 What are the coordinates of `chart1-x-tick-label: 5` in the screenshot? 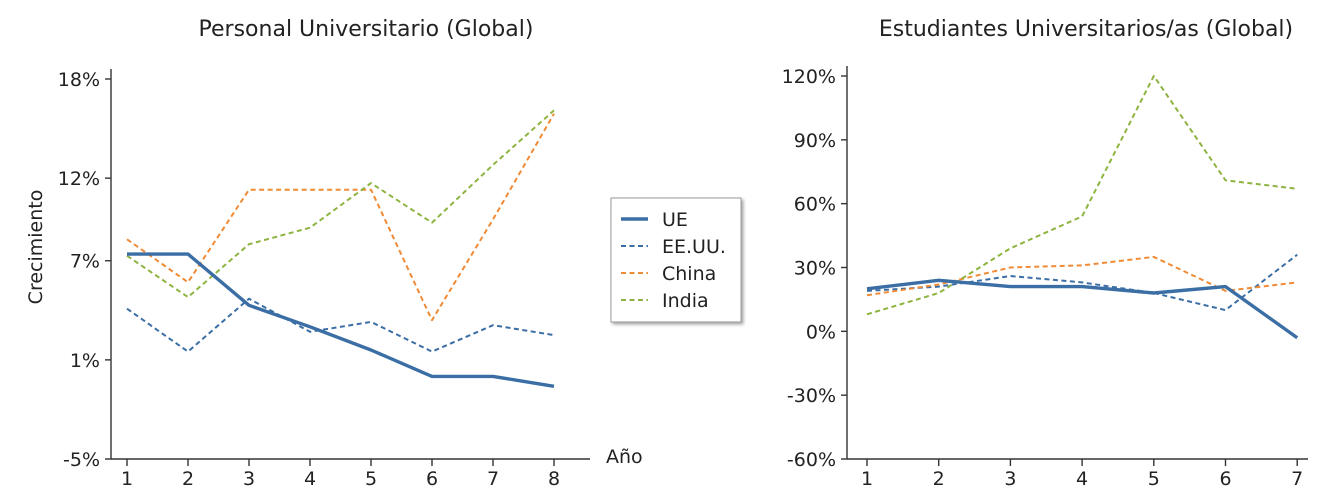 It's located at (371, 477).